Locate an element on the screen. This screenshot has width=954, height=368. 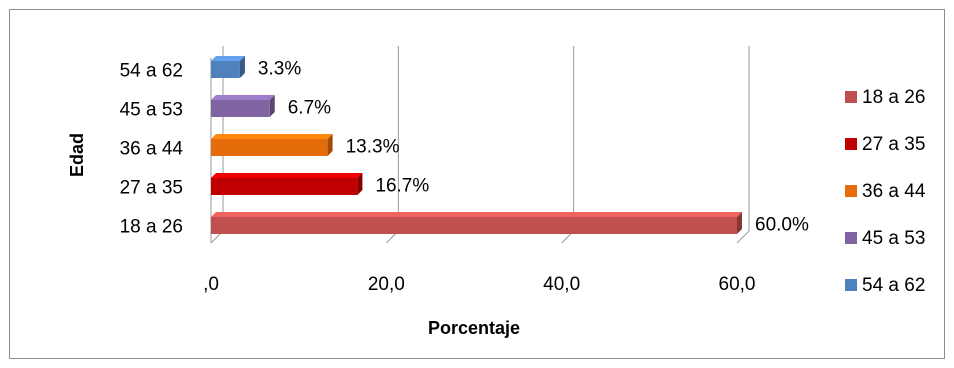
x-tick-label: ,0 is located at coordinates (211, 284).